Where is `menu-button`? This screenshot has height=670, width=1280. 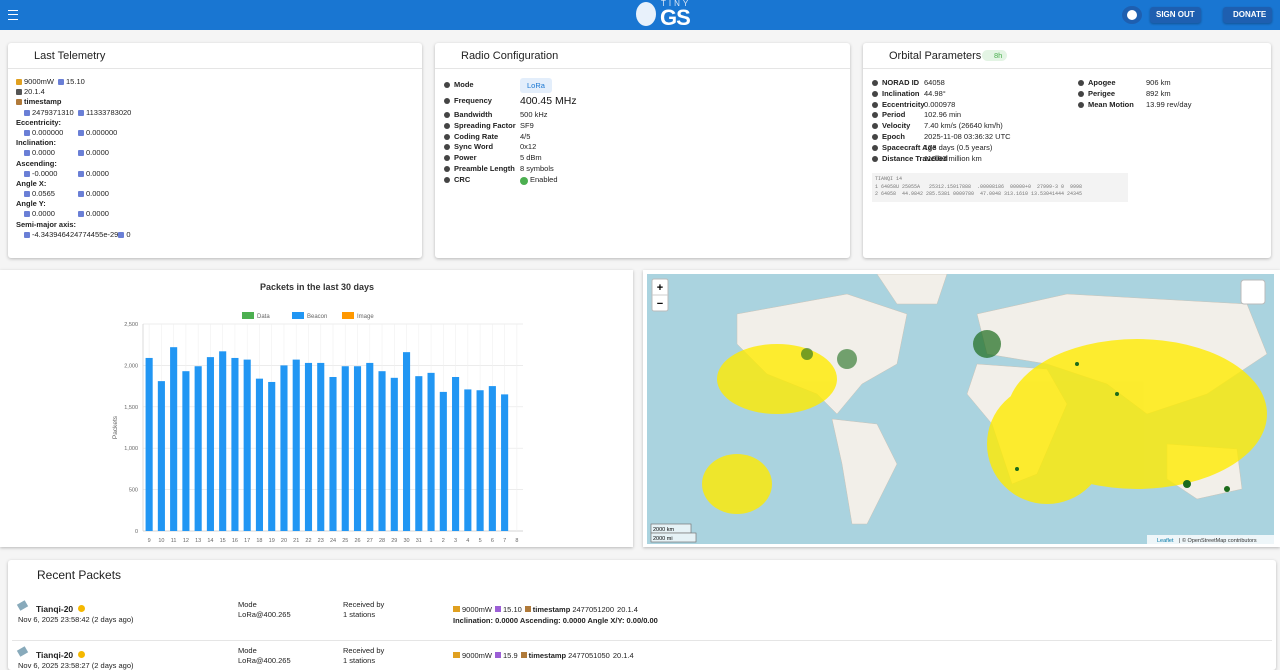 menu-button is located at coordinates (13, 15).